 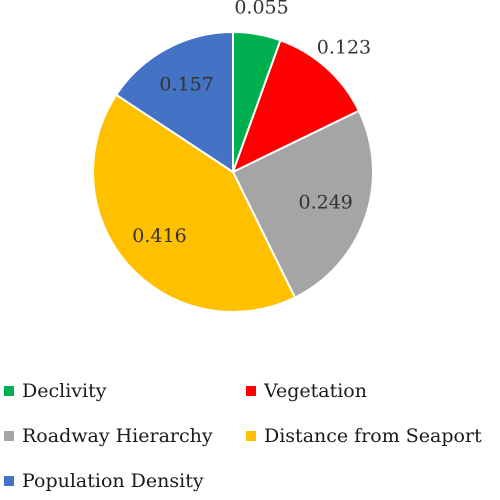 I want to click on data-label-population-density: 0.157, so click(x=186, y=85).